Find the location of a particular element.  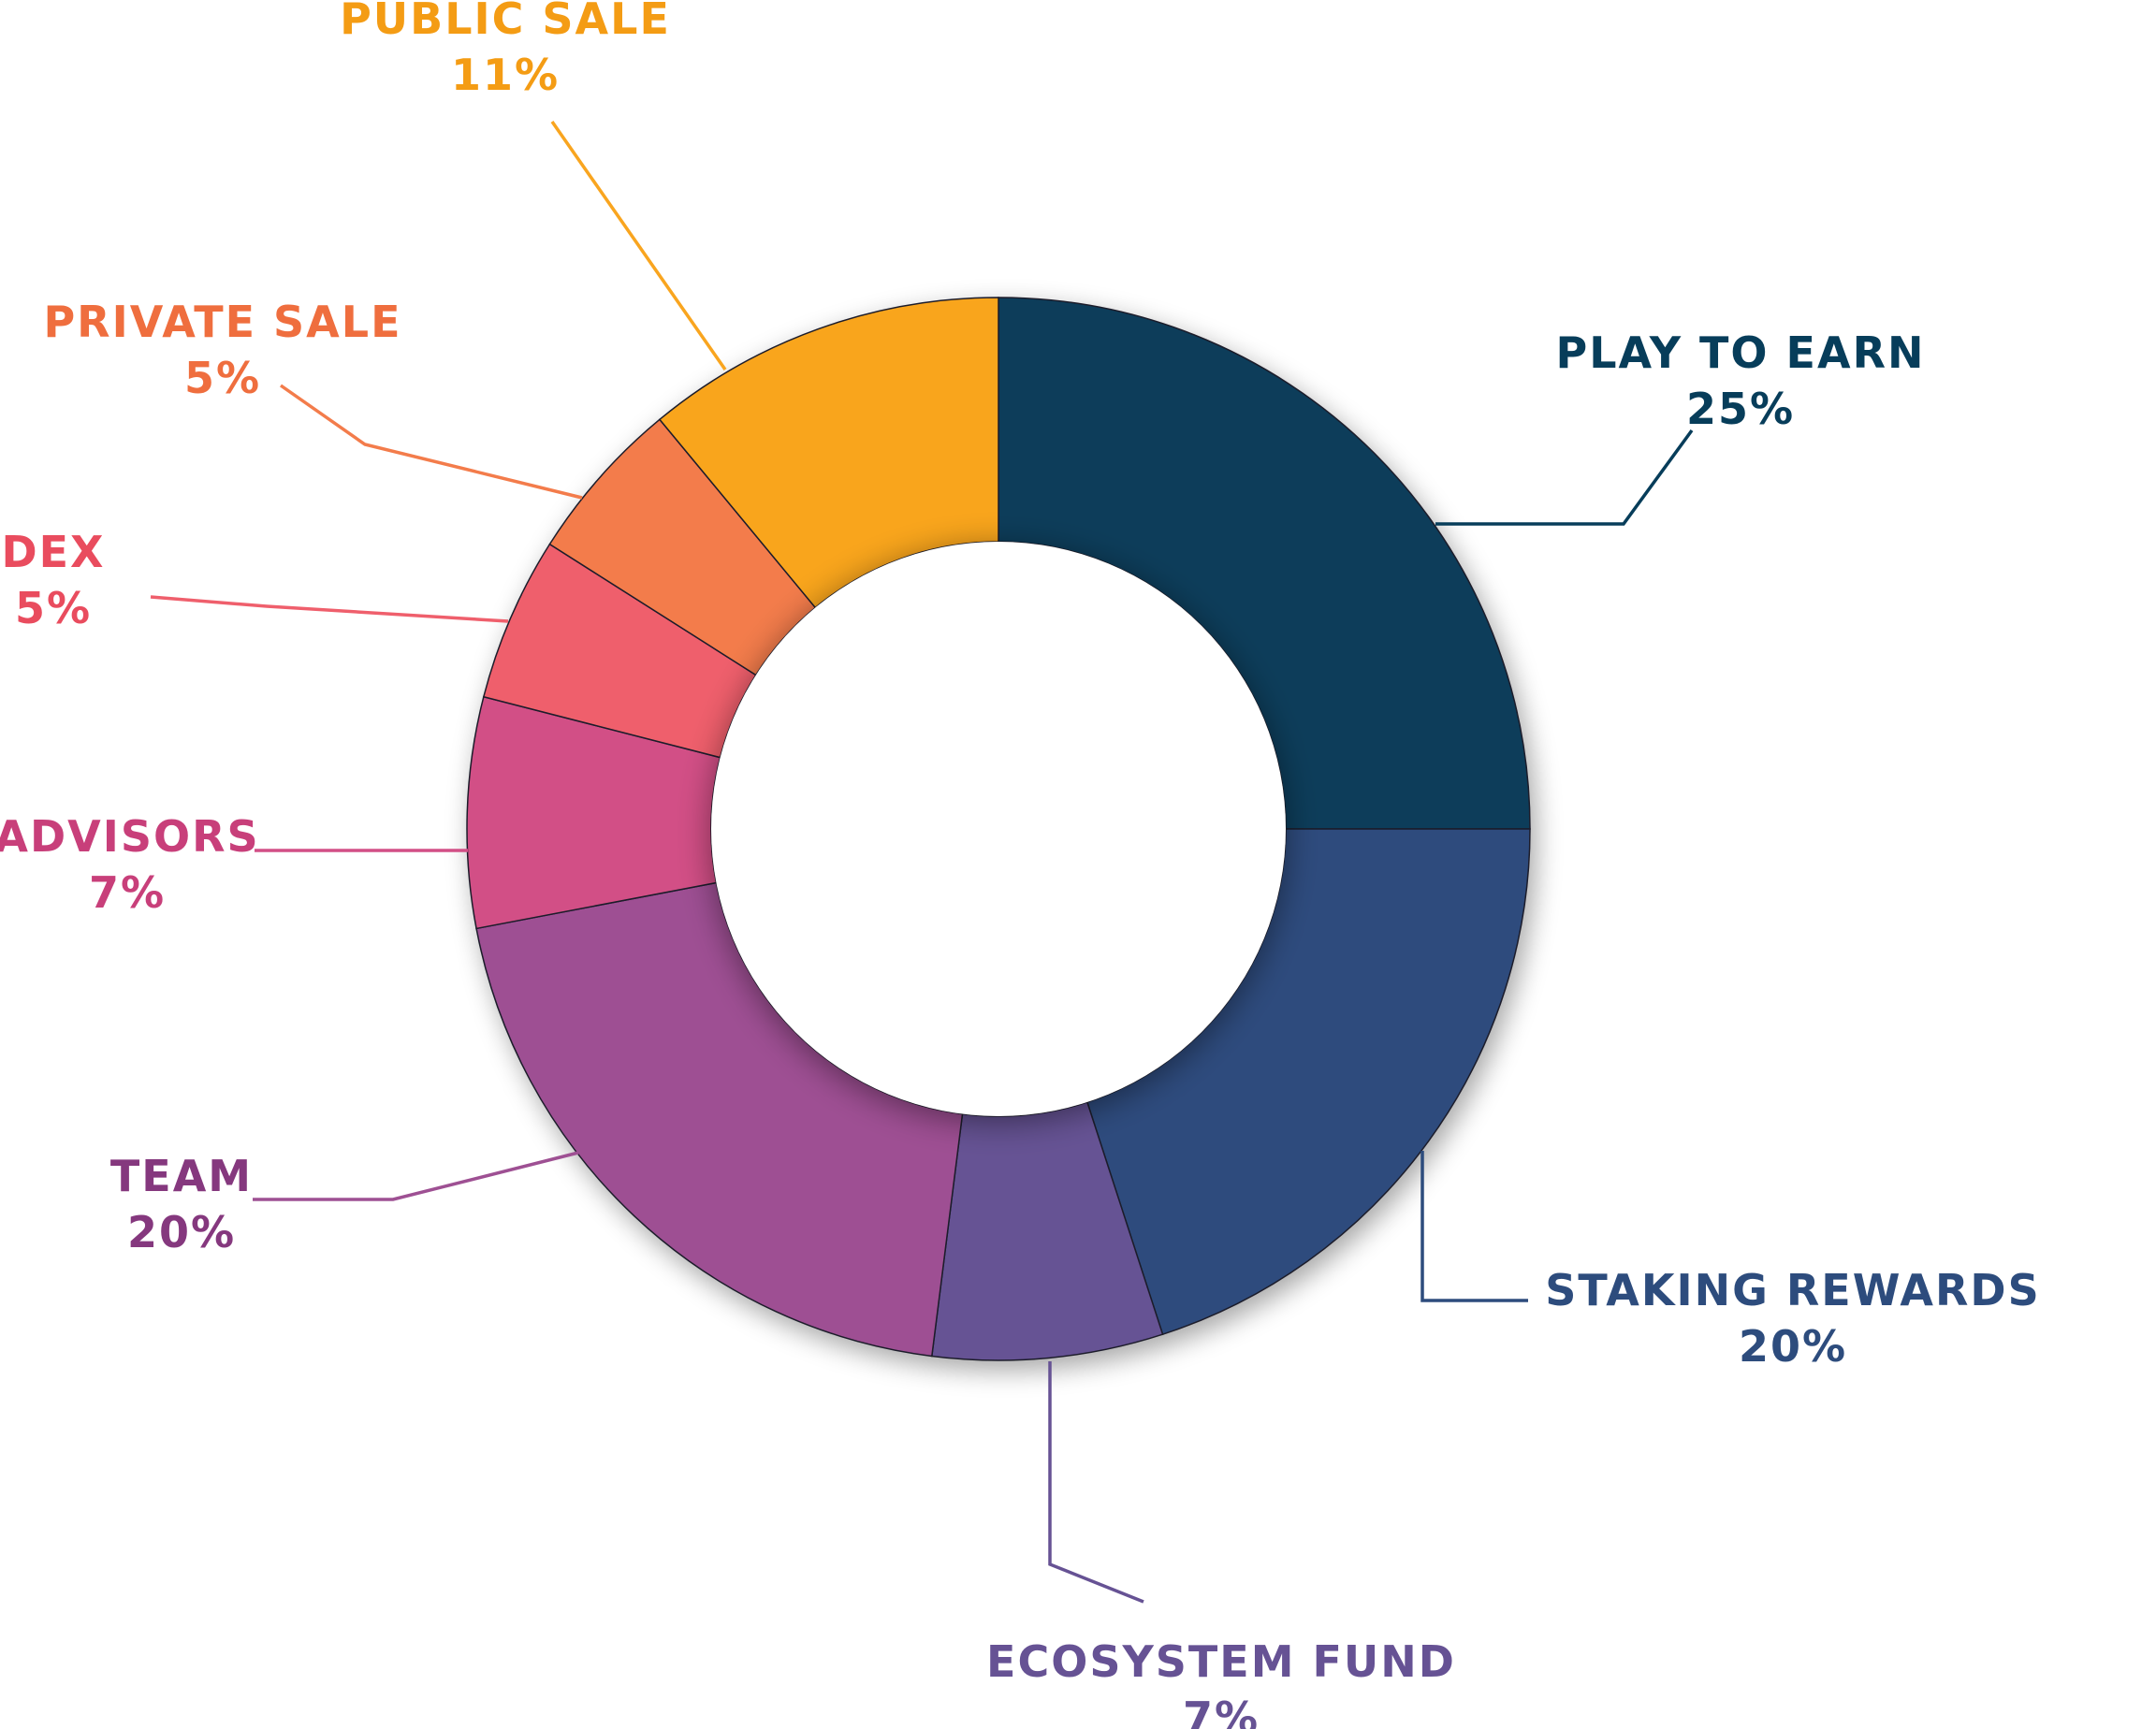

value-public-sale: 11% is located at coordinates (505, 75).